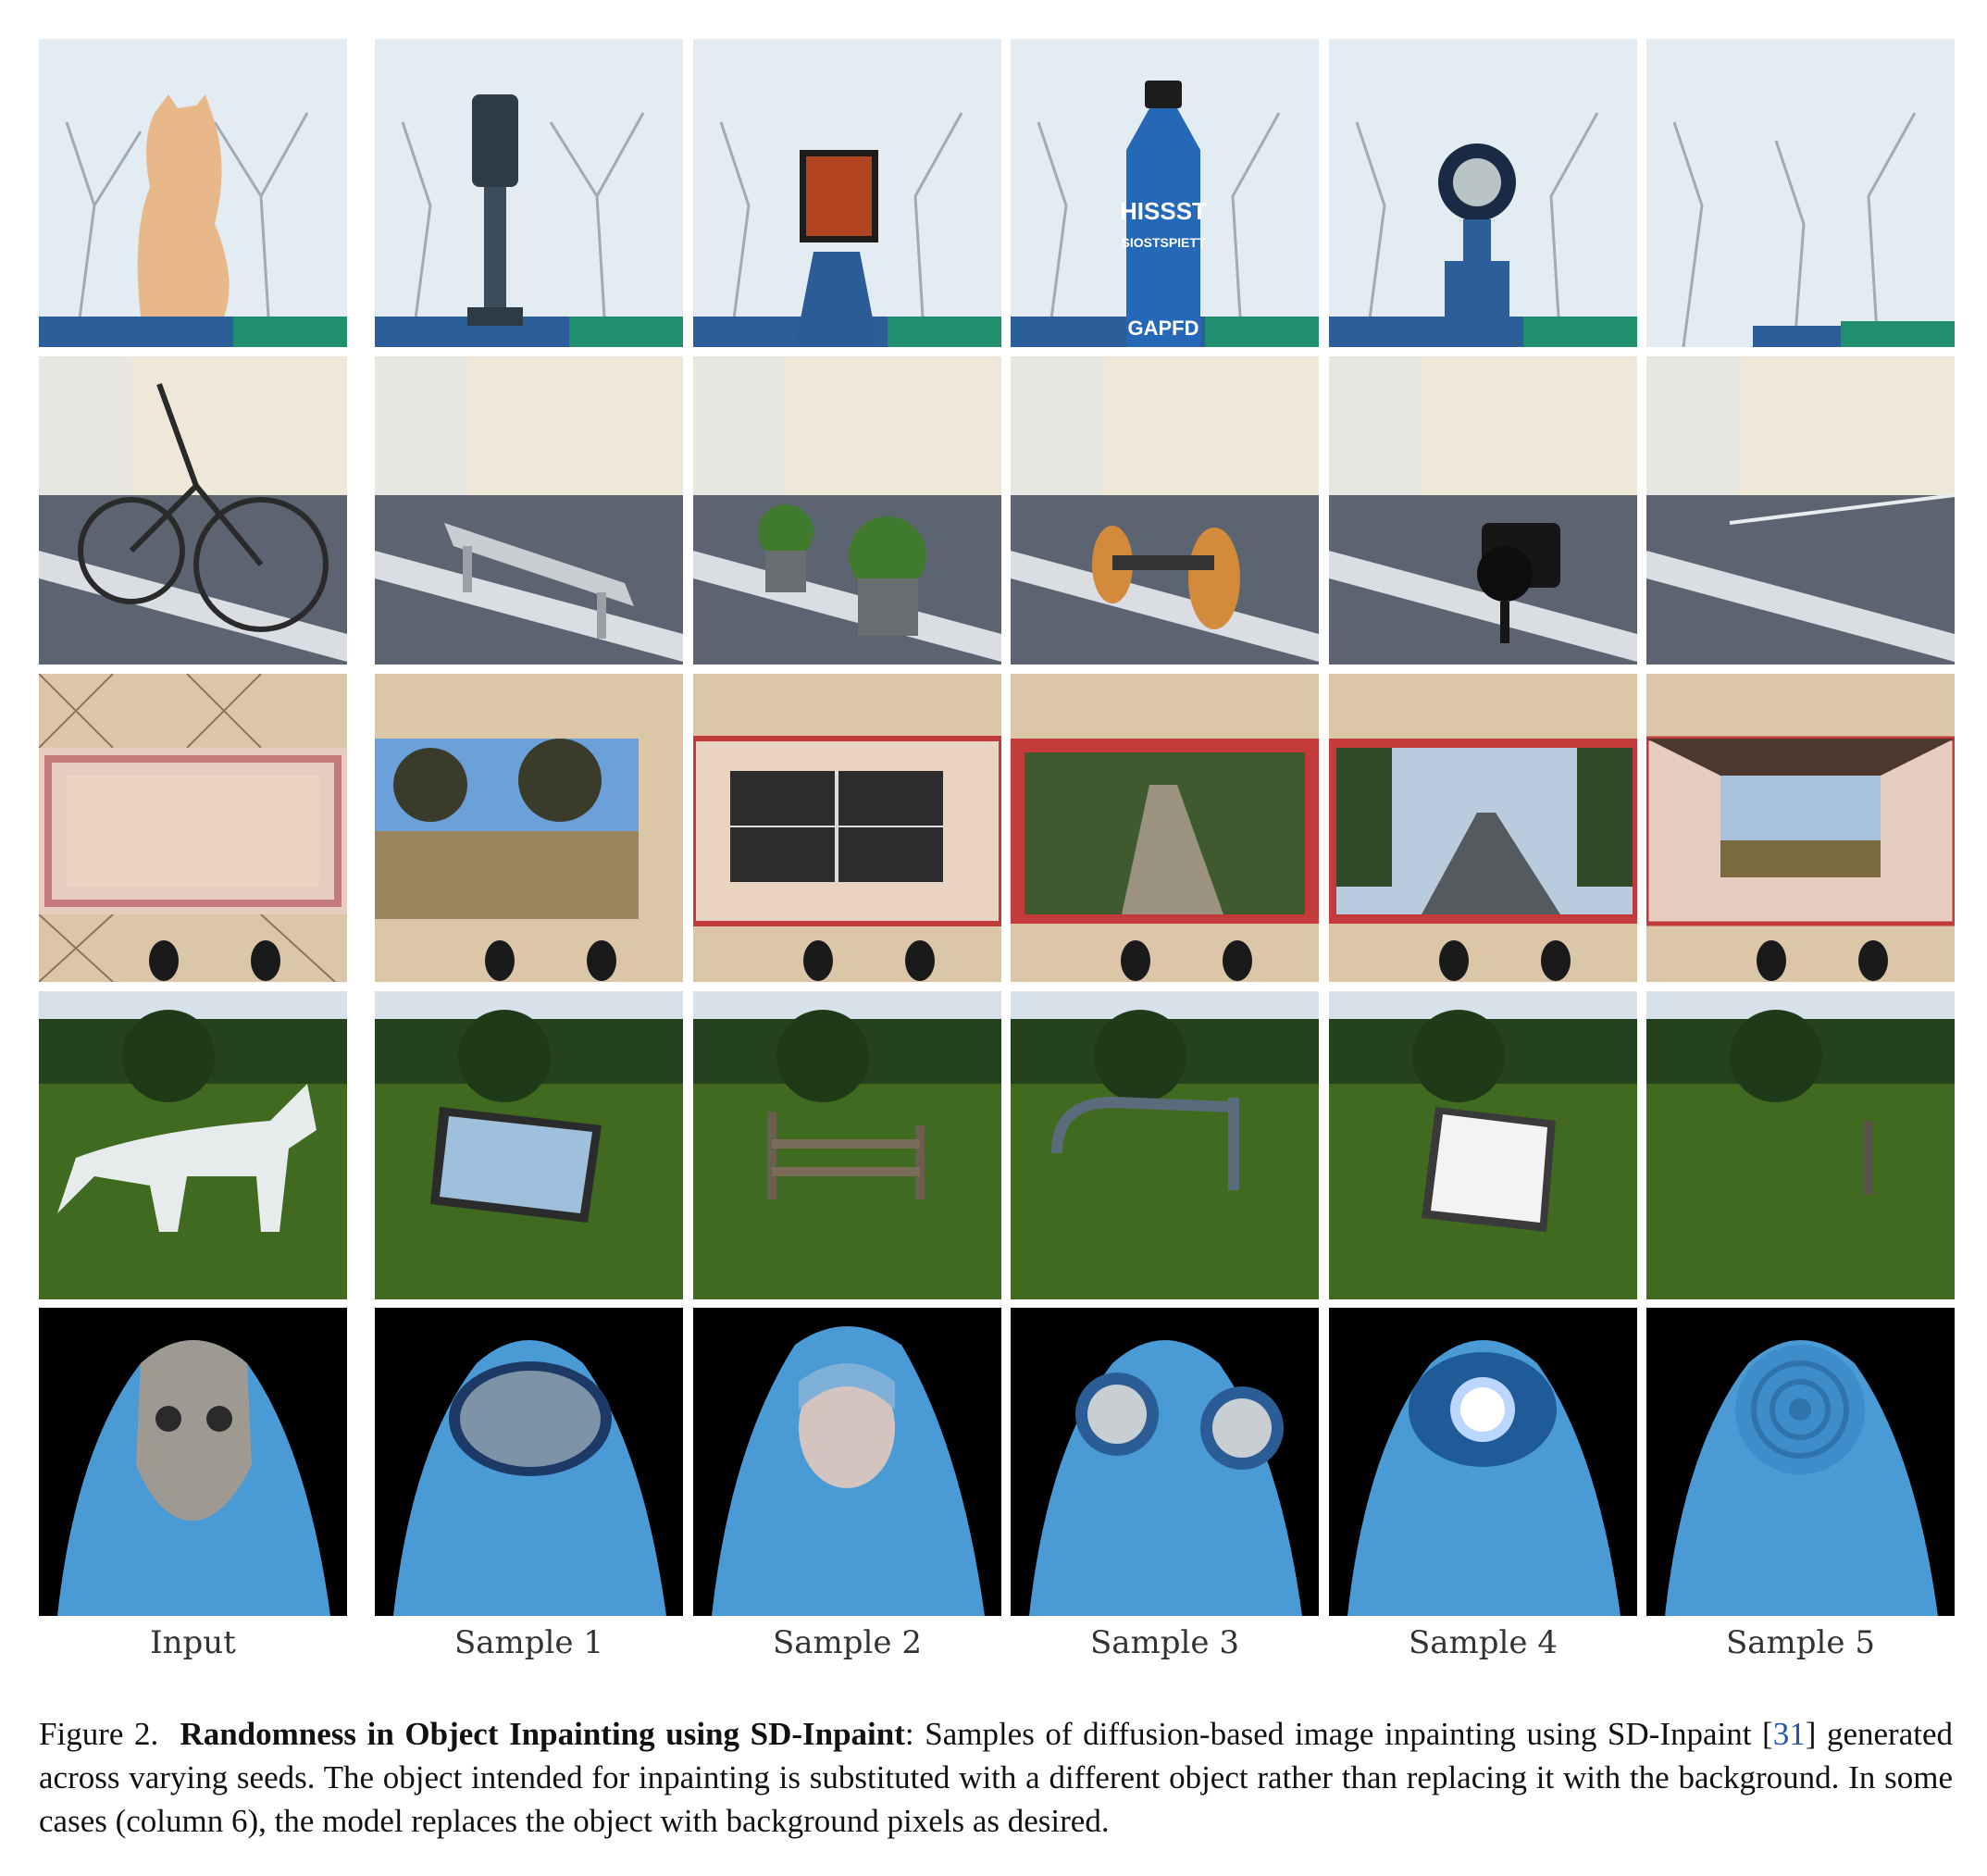 The width and height of the screenshot is (1987, 1876). What do you see at coordinates (847, 828) in the screenshot?
I see `image-cell-row3-sample2` at bounding box center [847, 828].